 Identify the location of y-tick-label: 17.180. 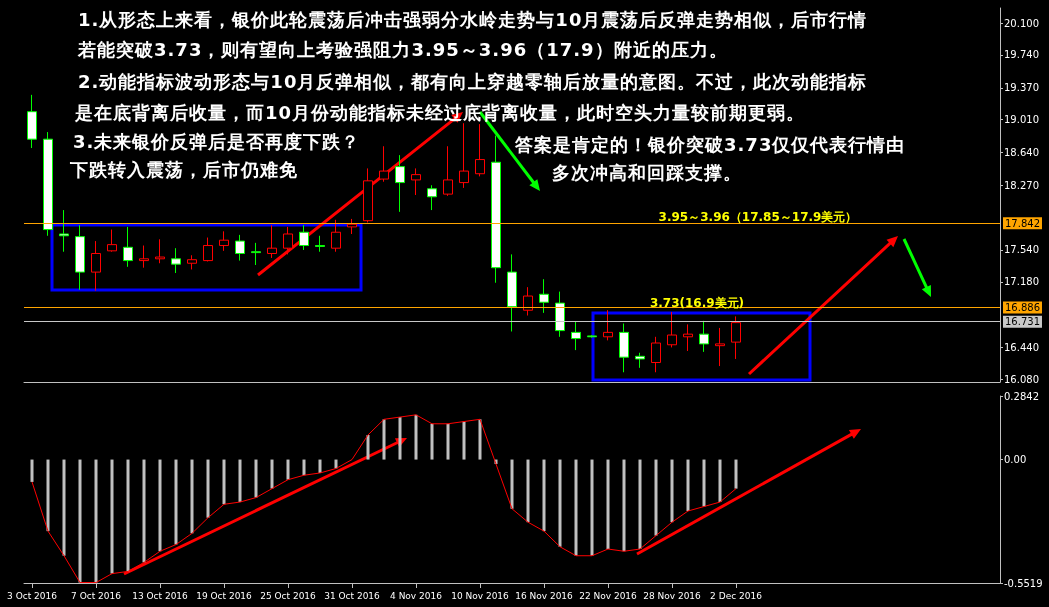
(1021, 282).